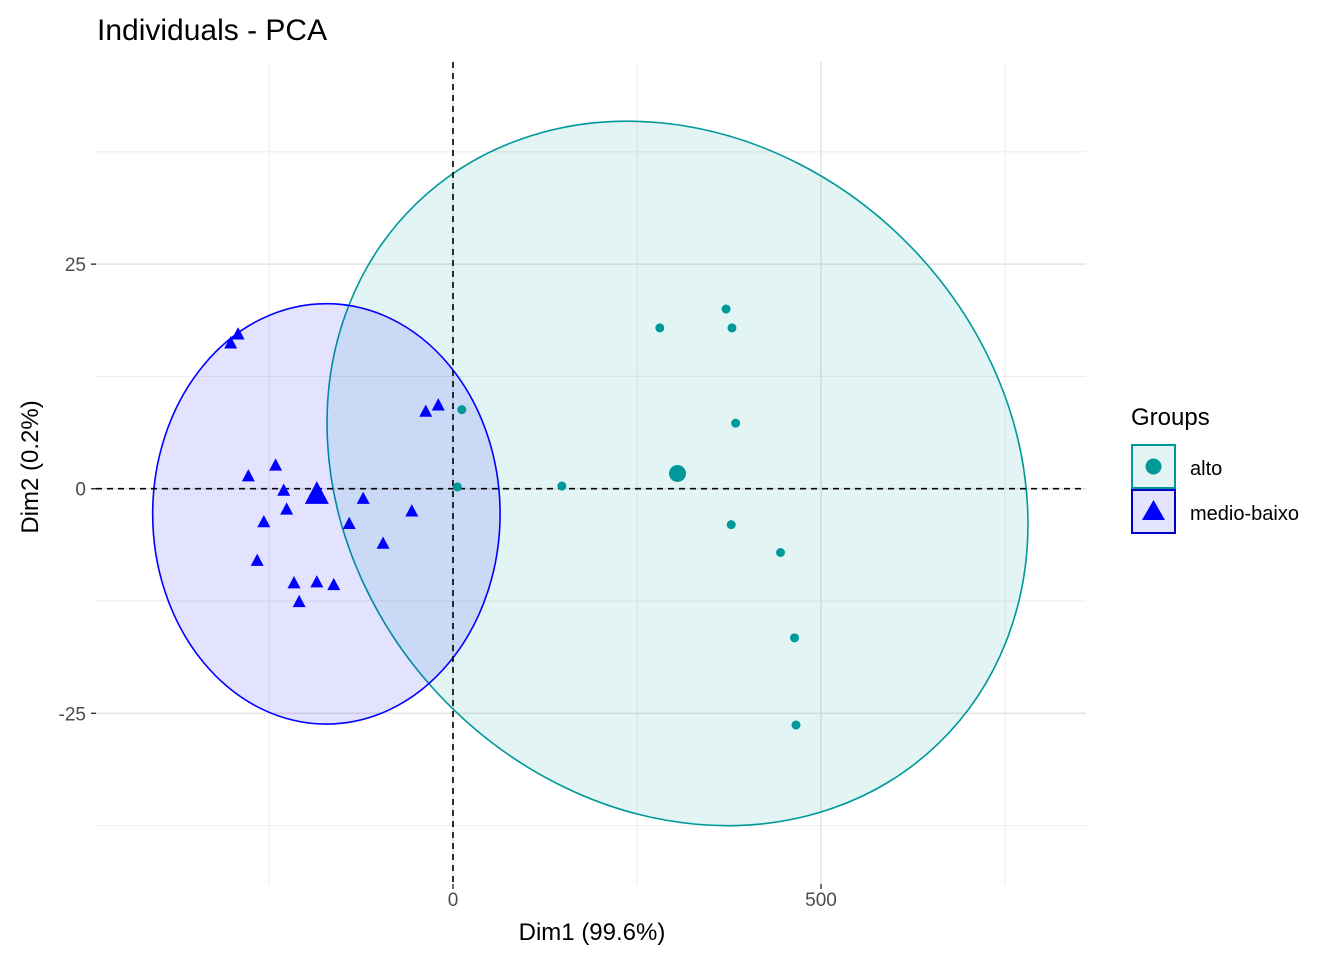  Describe the element at coordinates (75, 265) in the screenshot. I see `y-tick-label: 25` at that location.